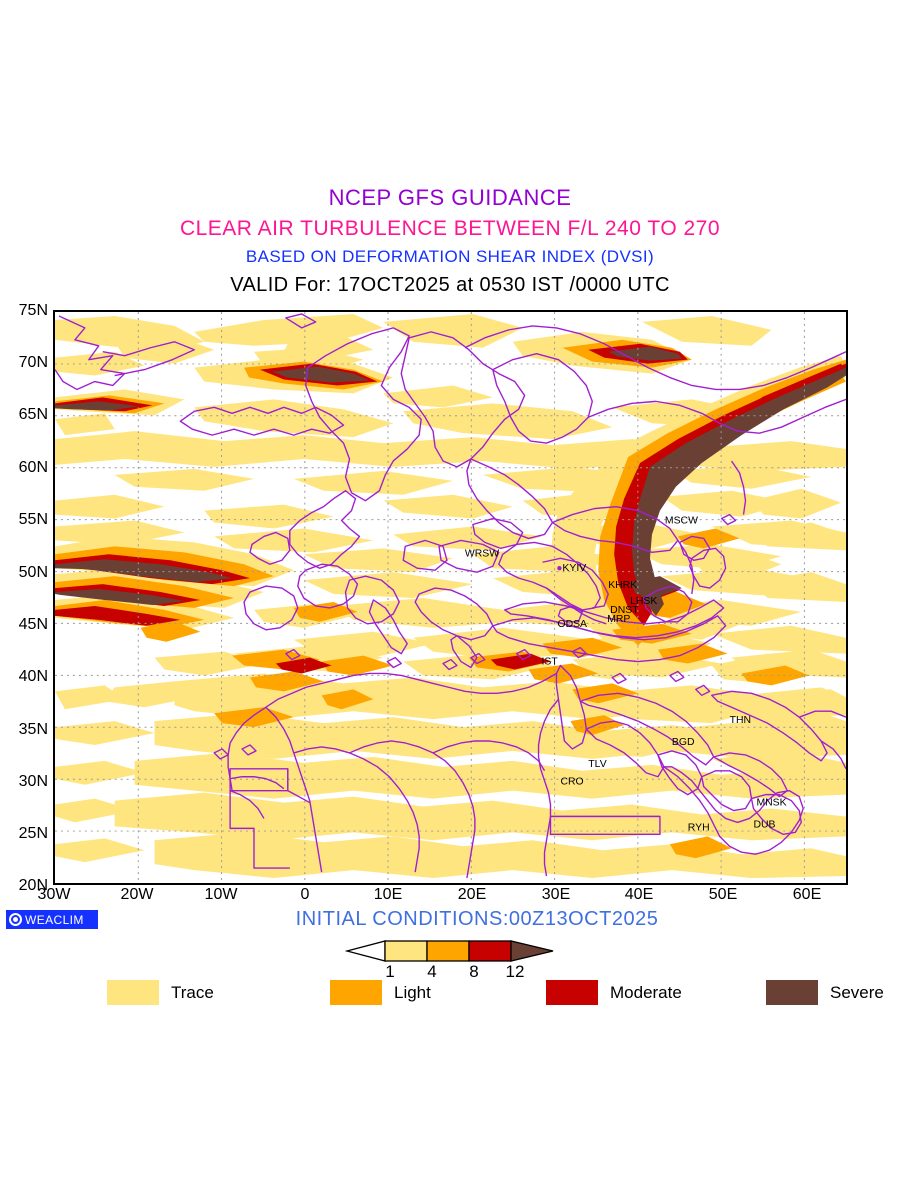 The width and height of the screenshot is (900, 1200). What do you see at coordinates (450, 197) in the screenshot?
I see `title-line-agency: NCEP GFS GUIDANCE` at bounding box center [450, 197].